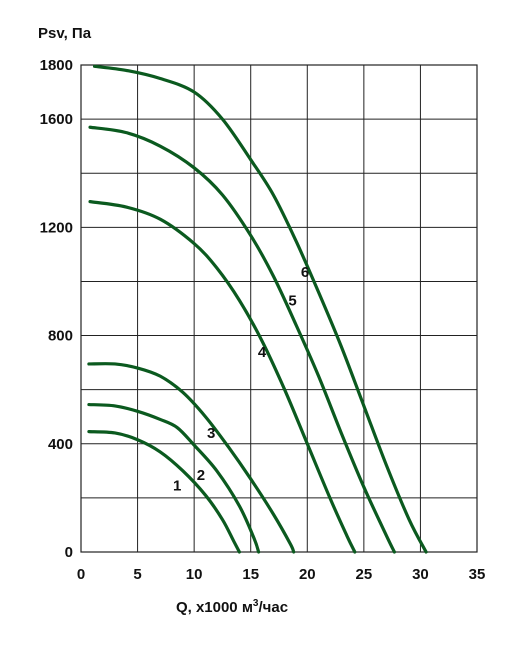  I want to click on x-tick-label: 35, so click(477, 574).